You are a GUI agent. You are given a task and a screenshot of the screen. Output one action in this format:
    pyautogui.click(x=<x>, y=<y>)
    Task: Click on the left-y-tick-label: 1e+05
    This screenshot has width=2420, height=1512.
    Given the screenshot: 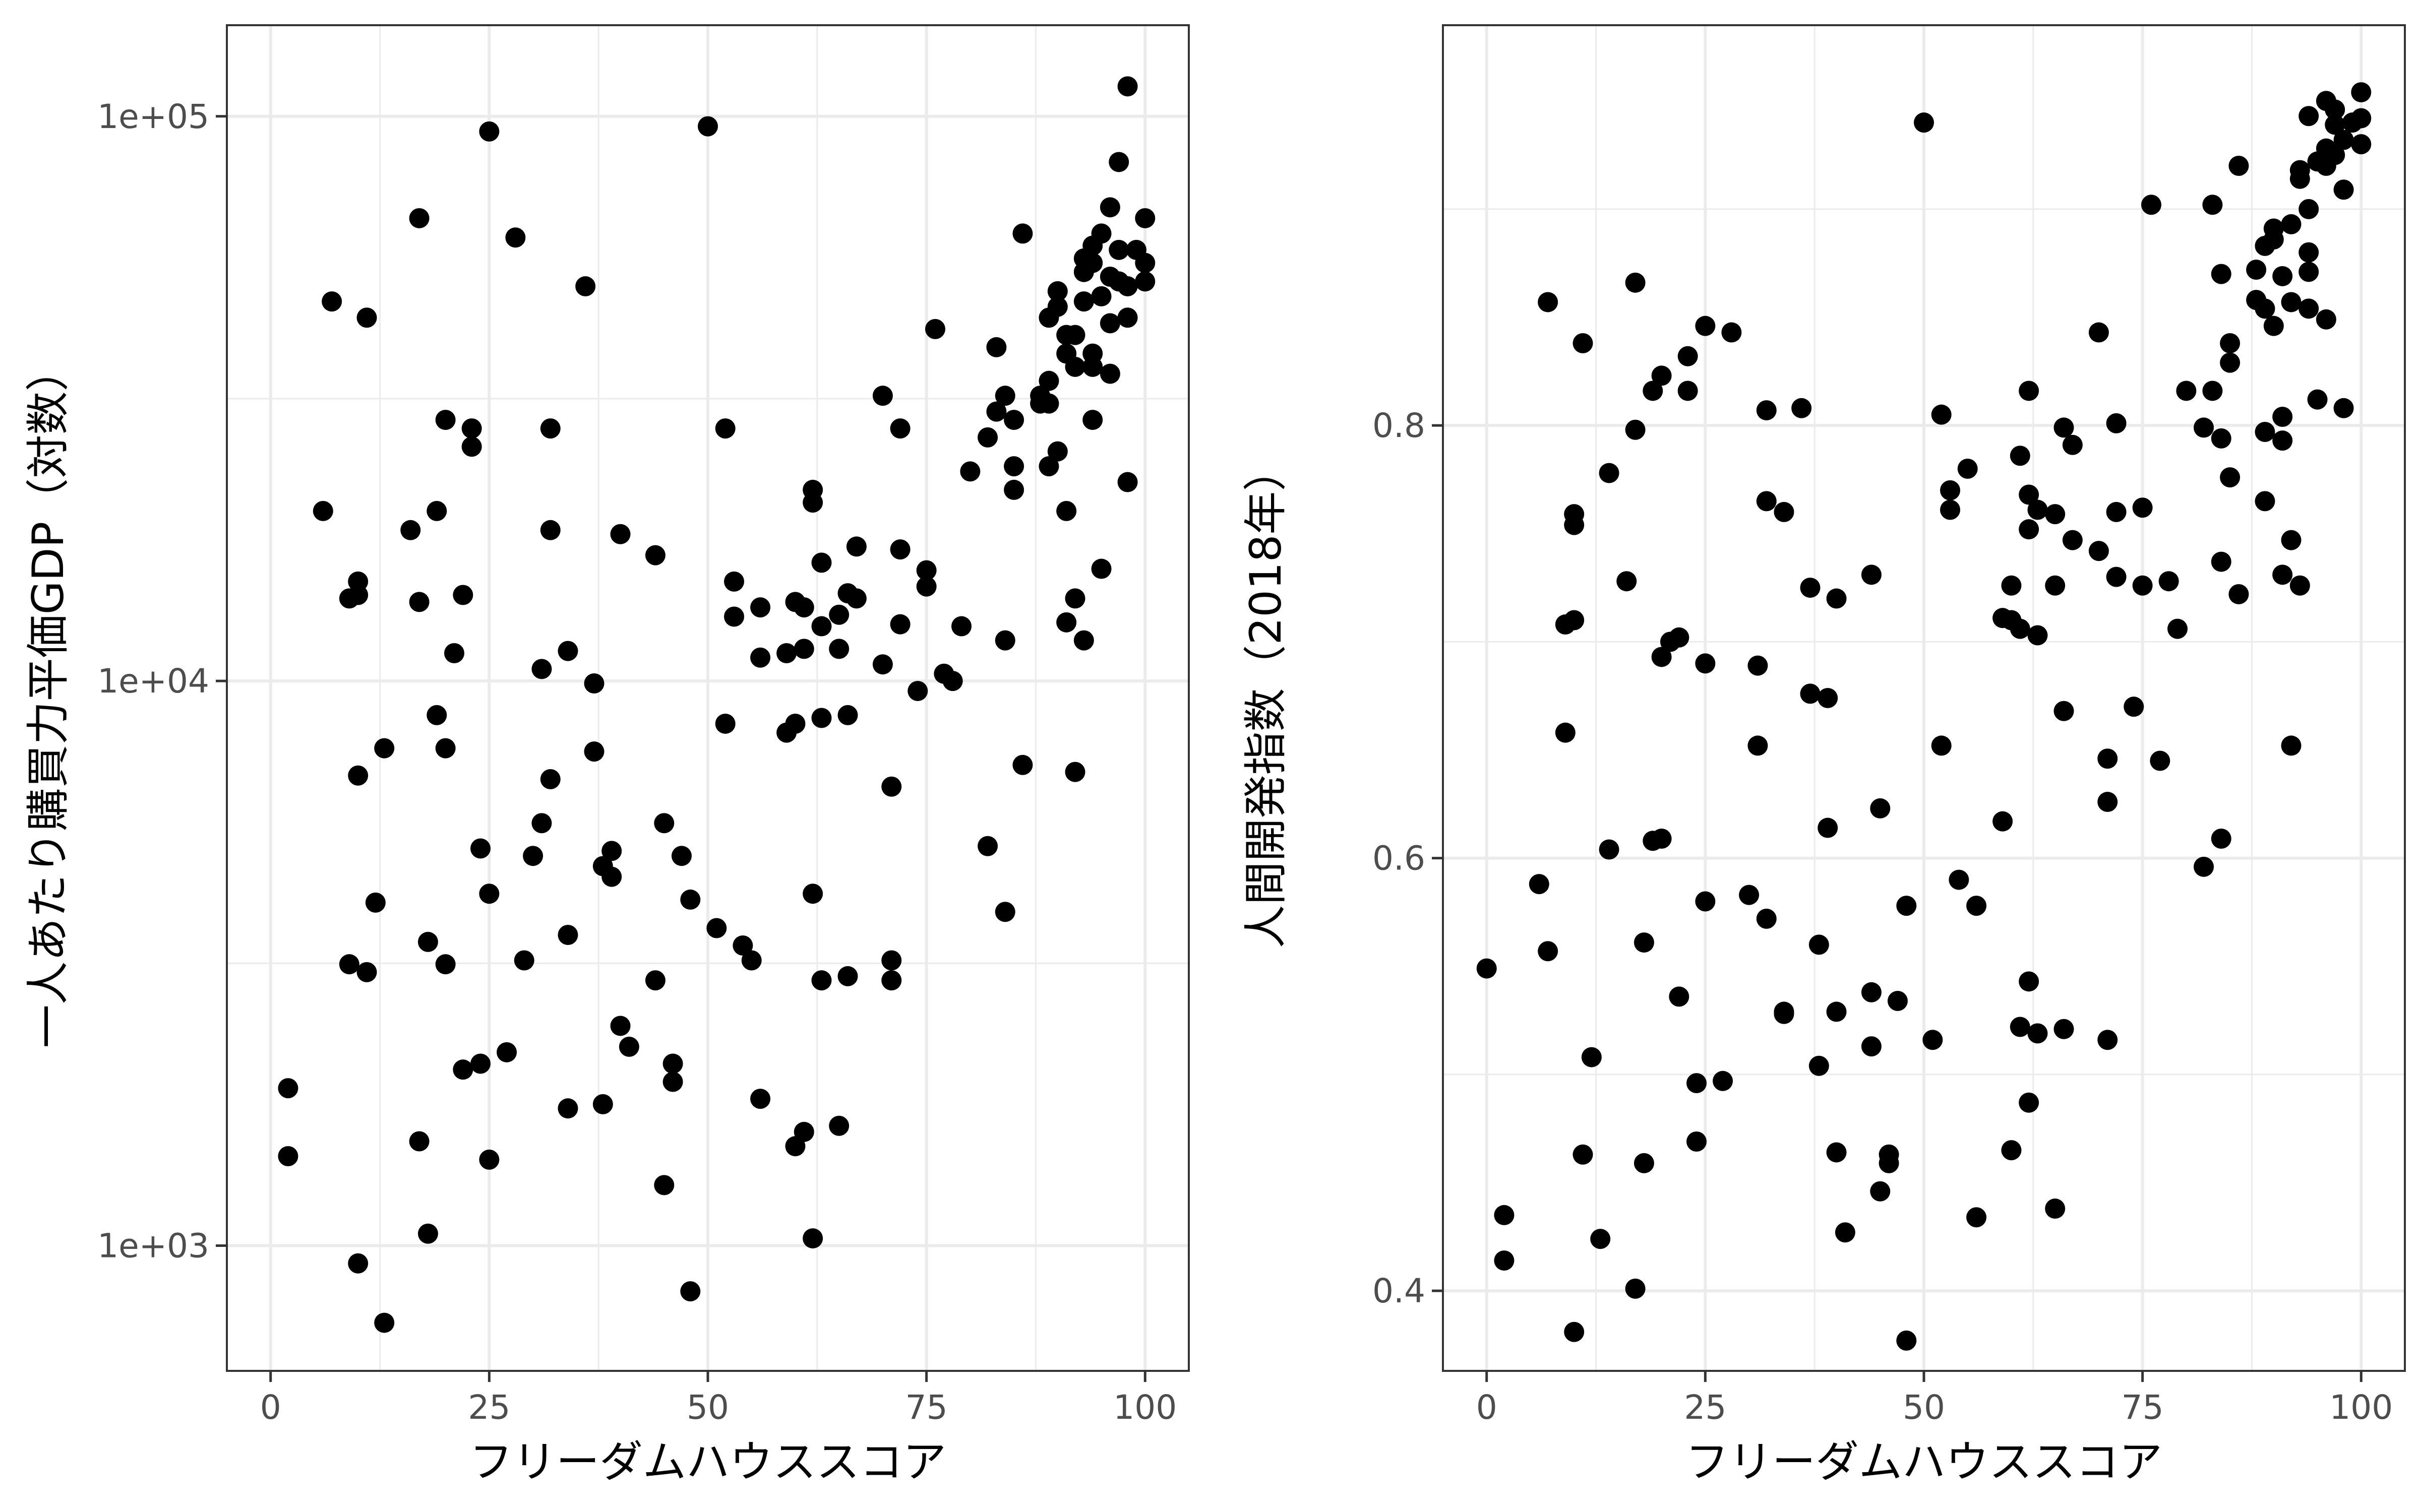 What is the action you would take?
    pyautogui.click(x=153, y=116)
    